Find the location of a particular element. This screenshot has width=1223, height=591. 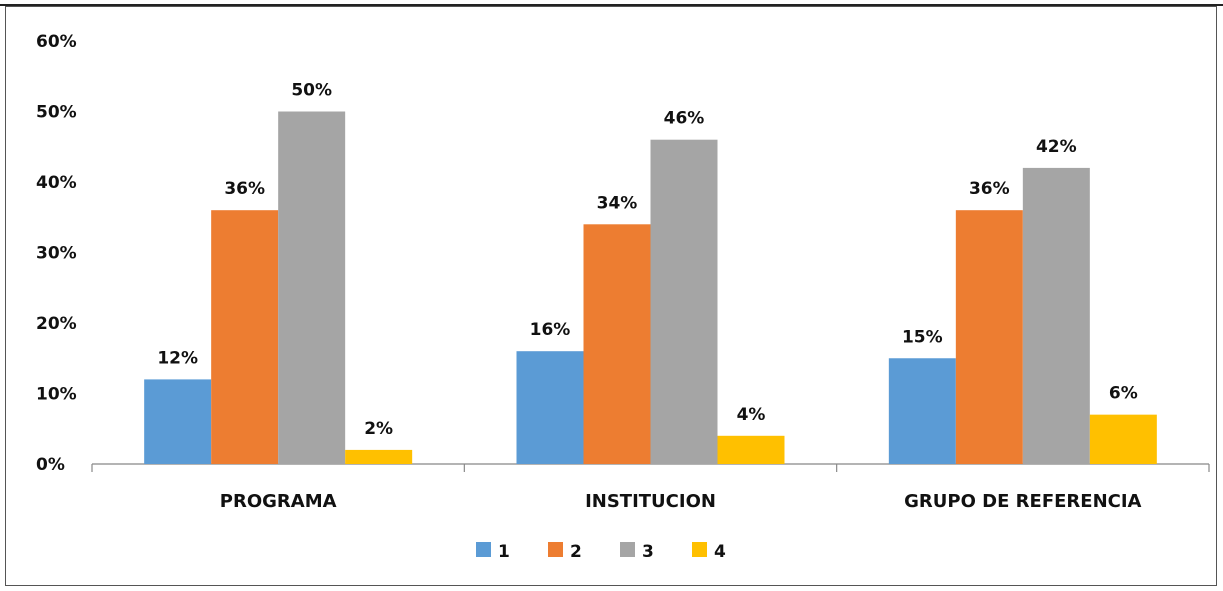

data-label: 46% is located at coordinates (684, 119).